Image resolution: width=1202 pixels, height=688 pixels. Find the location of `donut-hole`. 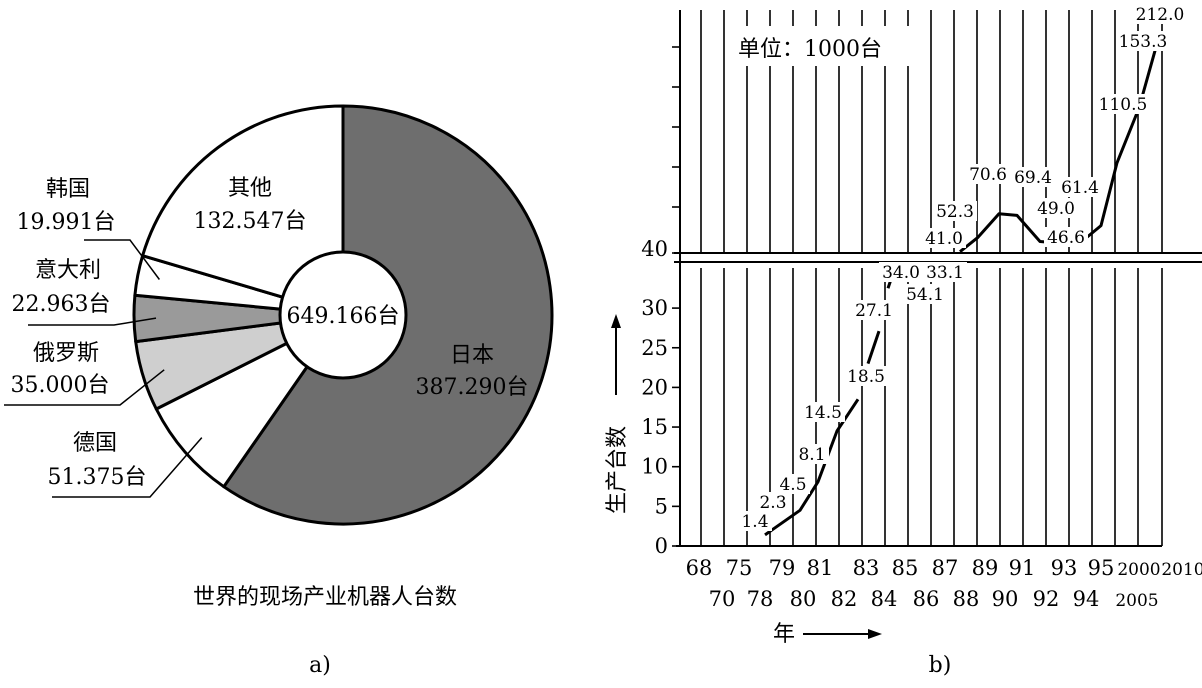

donut-hole is located at coordinates (343, 315).